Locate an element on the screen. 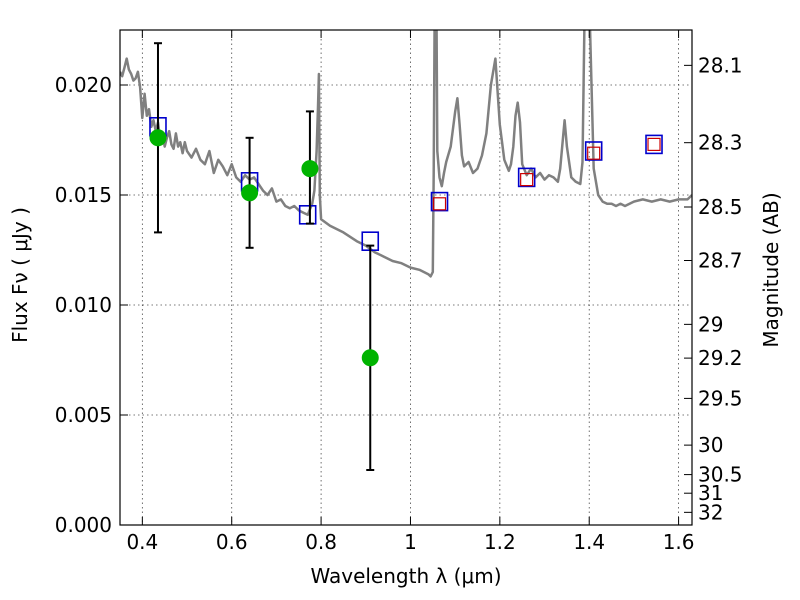 Image resolution: width=800 pixels, height=600 pixels. right-tick-label: 28.5 is located at coordinates (720, 207).